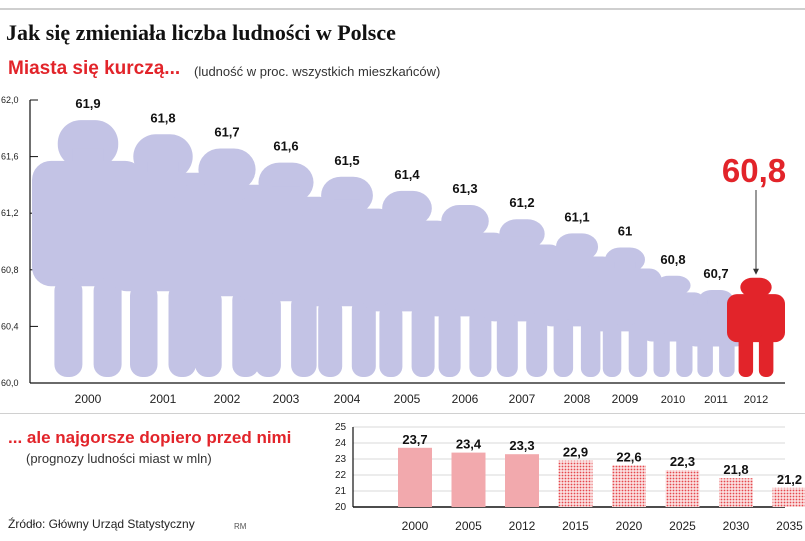 Image resolution: width=805 pixels, height=541 pixels. I want to click on x-tick-label: 2011, so click(716, 400).